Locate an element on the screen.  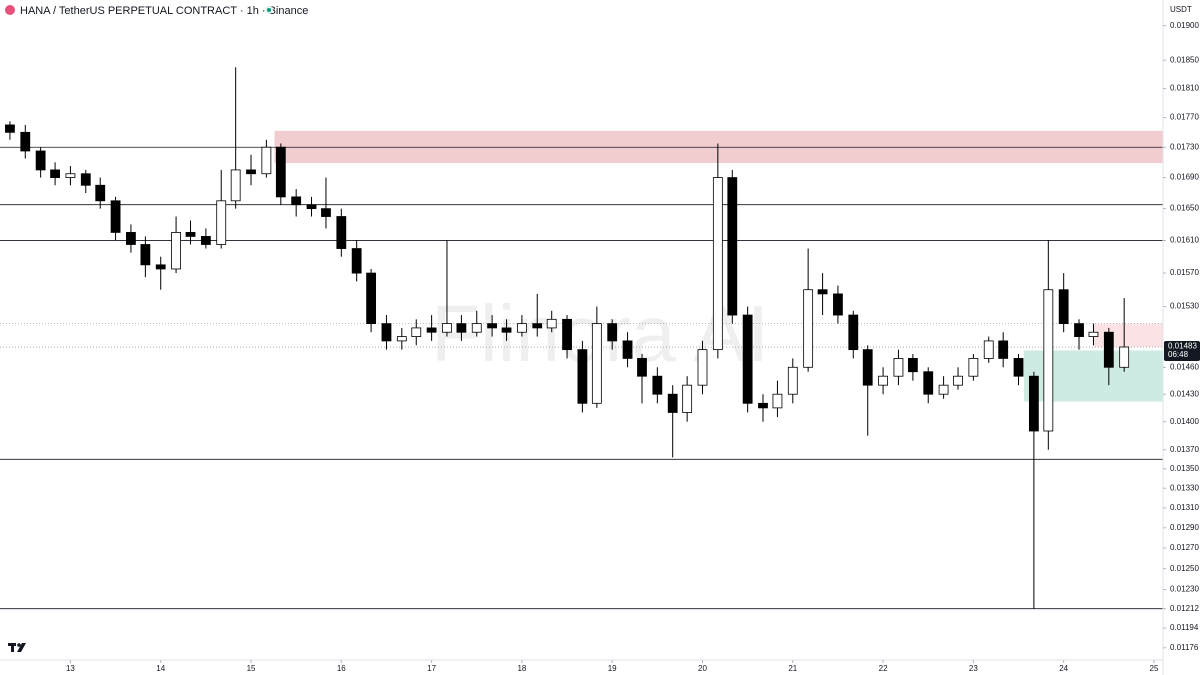
y-tick-label: 0.01650 is located at coordinates (1184, 208).